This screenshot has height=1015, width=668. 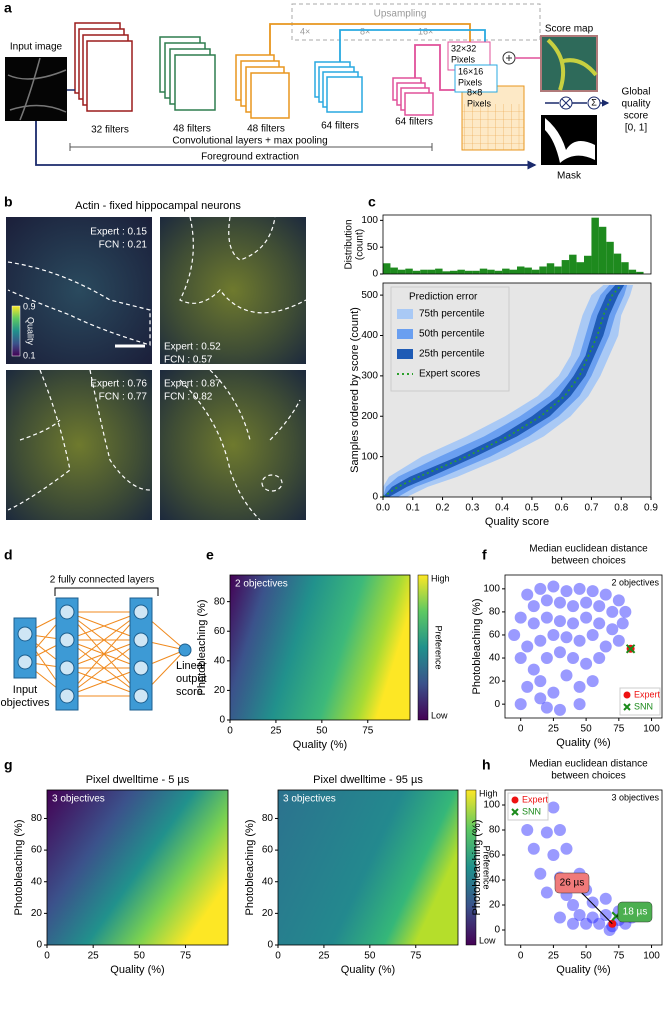 What do you see at coordinates (594, 102) in the screenshot?
I see `sigma-sign: Σ` at bounding box center [594, 102].